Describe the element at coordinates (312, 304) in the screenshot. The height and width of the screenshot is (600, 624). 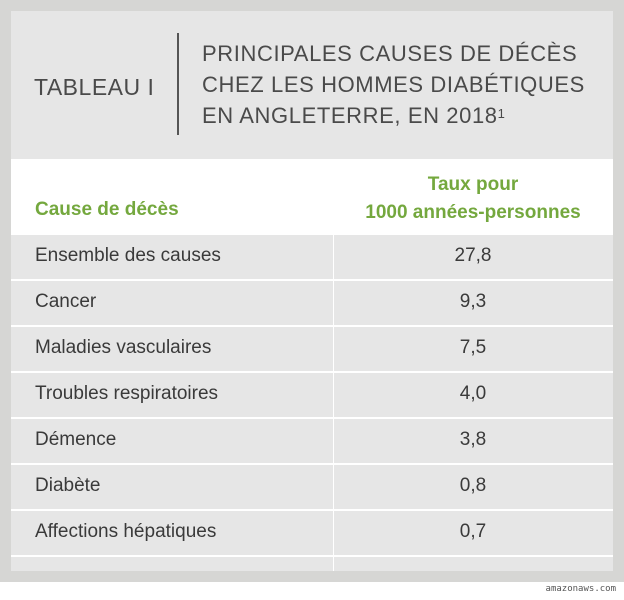
I see `table-row: Cancer 9,3` at that location.